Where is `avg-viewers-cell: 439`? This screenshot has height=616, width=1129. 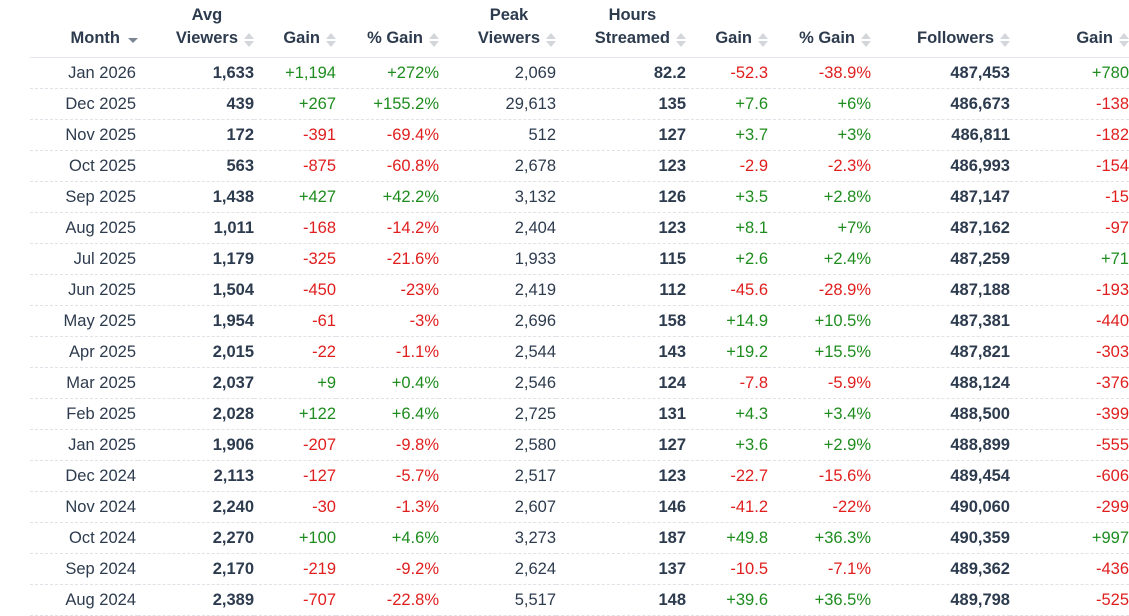
avg-viewers-cell: 439 is located at coordinates (196, 104).